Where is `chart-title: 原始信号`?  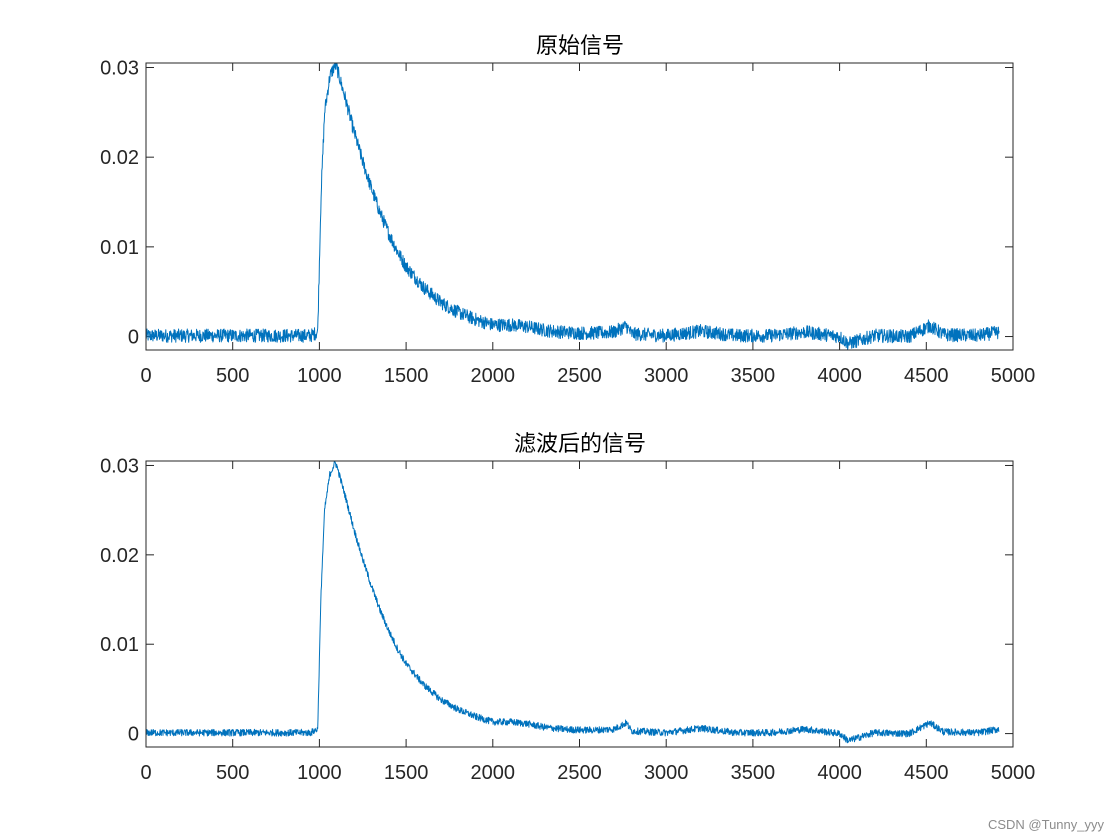
chart-title: 原始信号 is located at coordinates (580, 46).